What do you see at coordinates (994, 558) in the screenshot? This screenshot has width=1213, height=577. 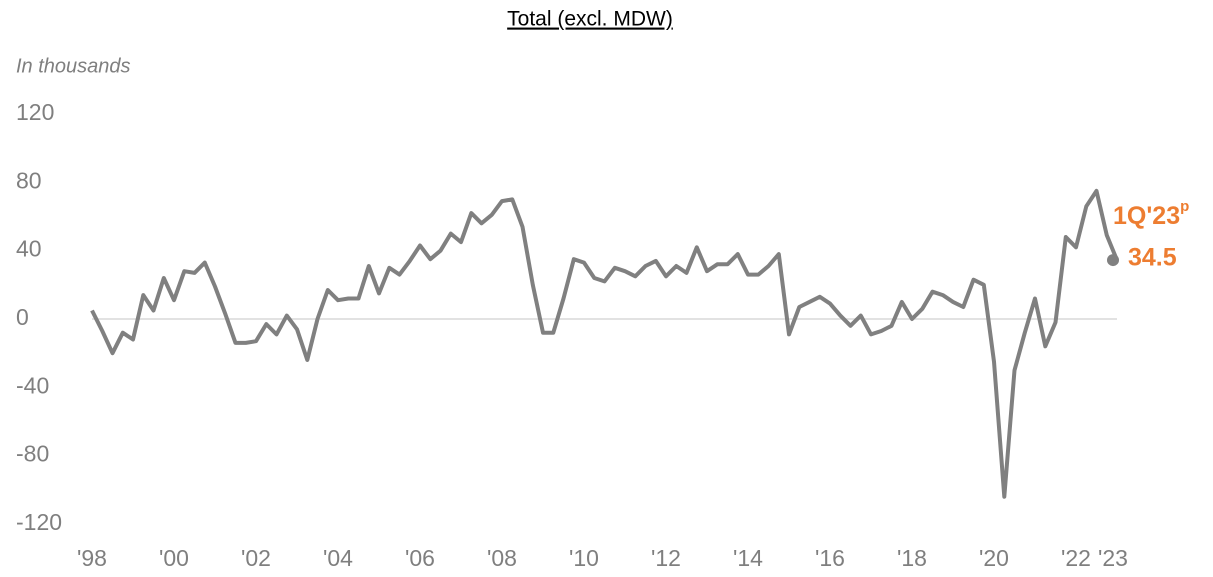 I see `x-tick-label: '20` at bounding box center [994, 558].